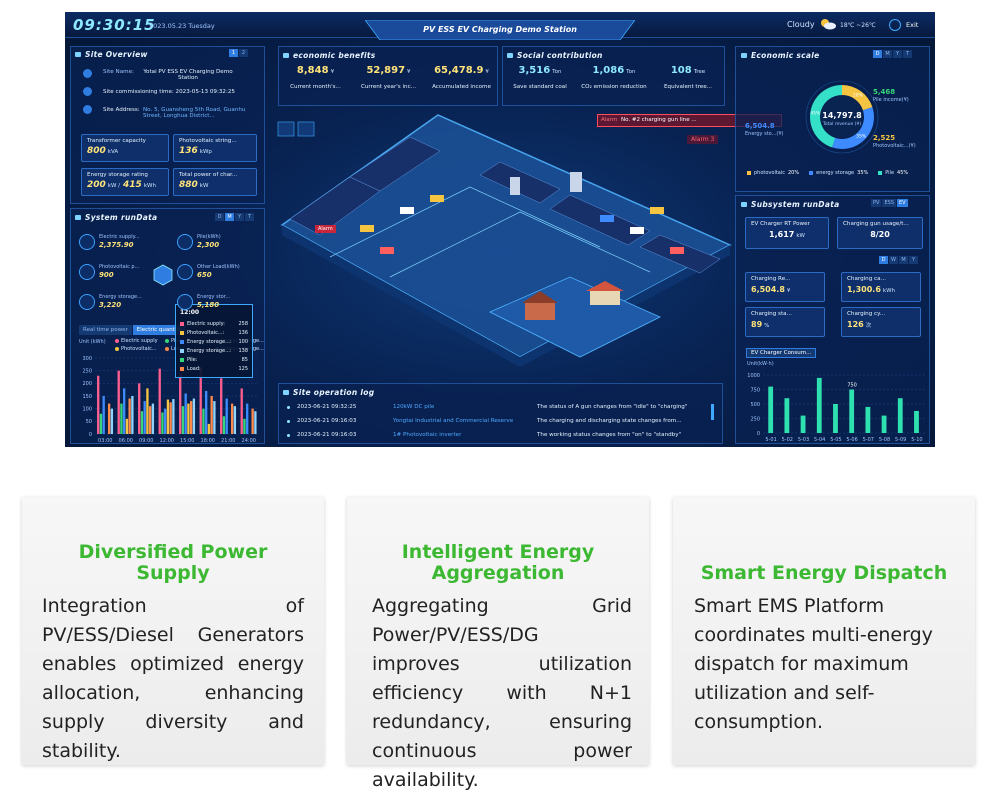  What do you see at coordinates (118, 72) in the screenshot?
I see `label: Site Name:` at bounding box center [118, 72].